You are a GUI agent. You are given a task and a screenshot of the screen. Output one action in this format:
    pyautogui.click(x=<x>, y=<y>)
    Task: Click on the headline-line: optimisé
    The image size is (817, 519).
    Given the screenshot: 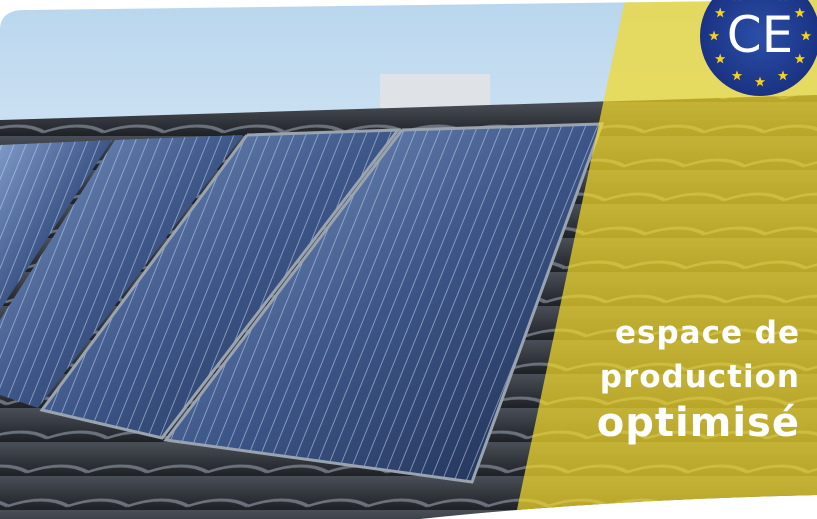 What is the action you would take?
    pyautogui.click(x=698, y=423)
    